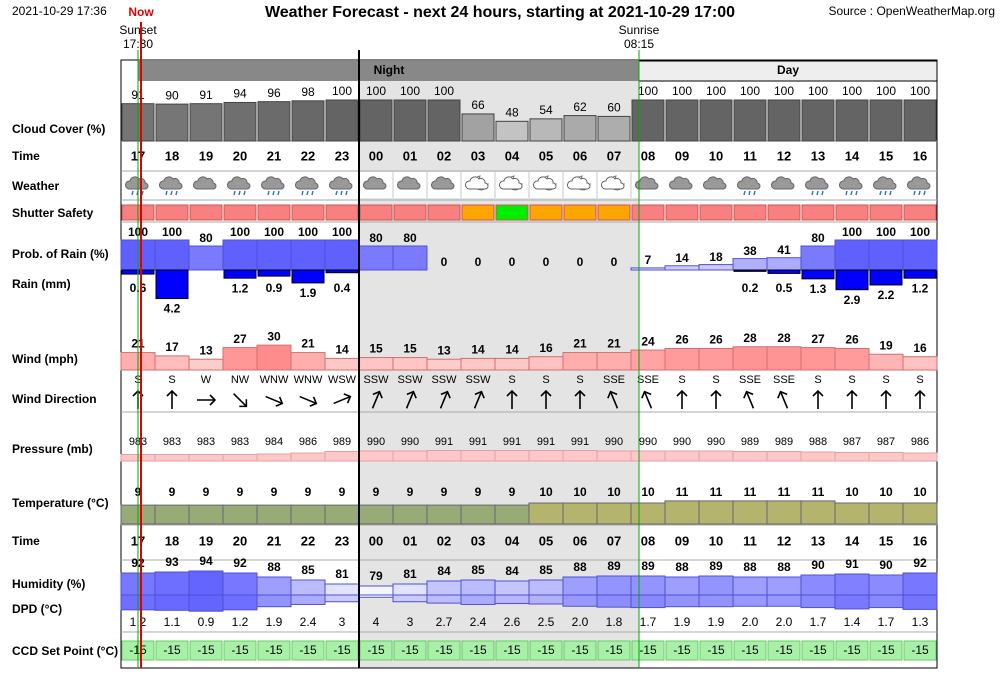 Image resolution: width=1000 pixels, height=680 pixels. What do you see at coordinates (389, 70) in the screenshot?
I see `night-label: Night` at bounding box center [389, 70].